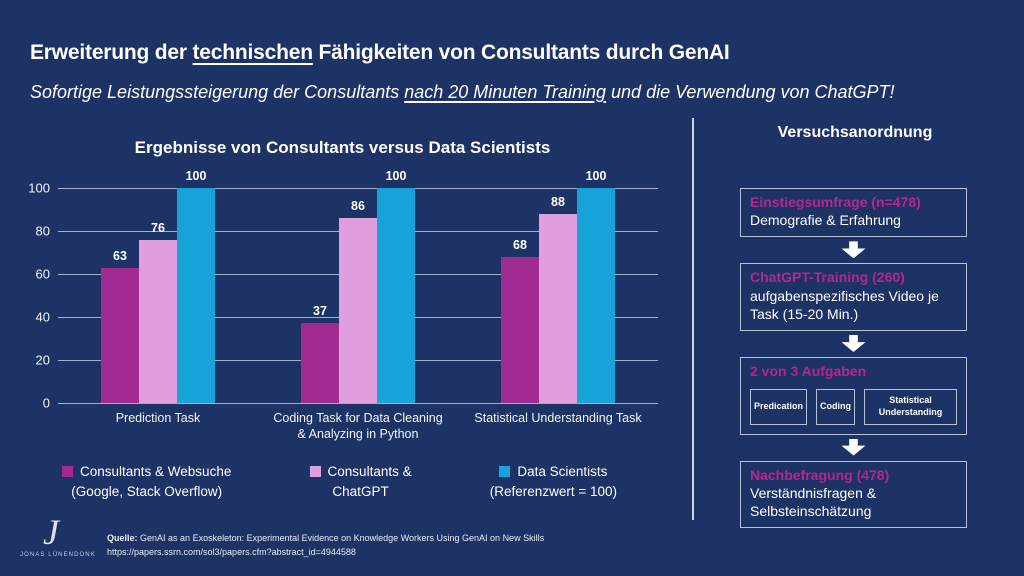 The height and width of the screenshot is (576, 1024). What do you see at coordinates (553, 491) in the screenshot?
I see `legend-label-line2: (Referenzwert = 100)` at bounding box center [553, 491].